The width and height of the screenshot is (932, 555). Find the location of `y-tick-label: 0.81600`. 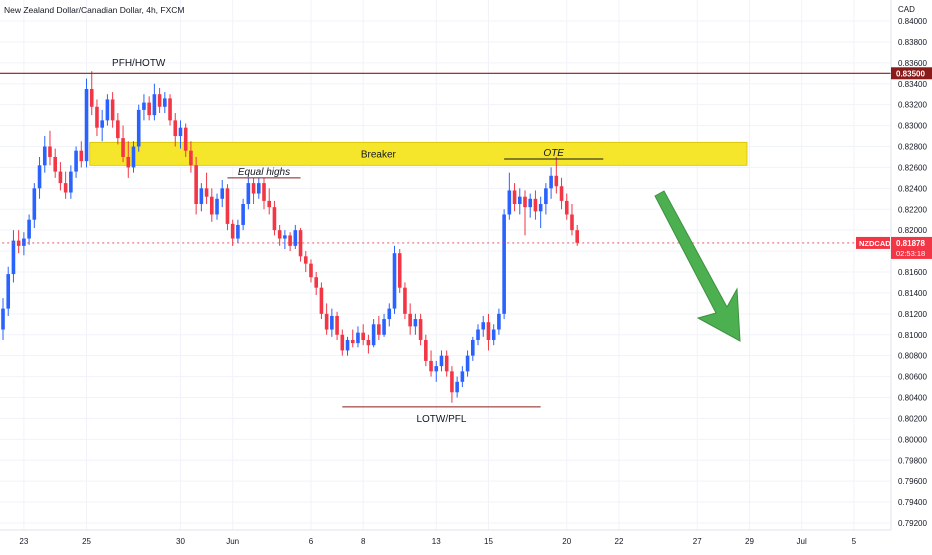

y-tick-label: 0.81600 is located at coordinates (912, 272).